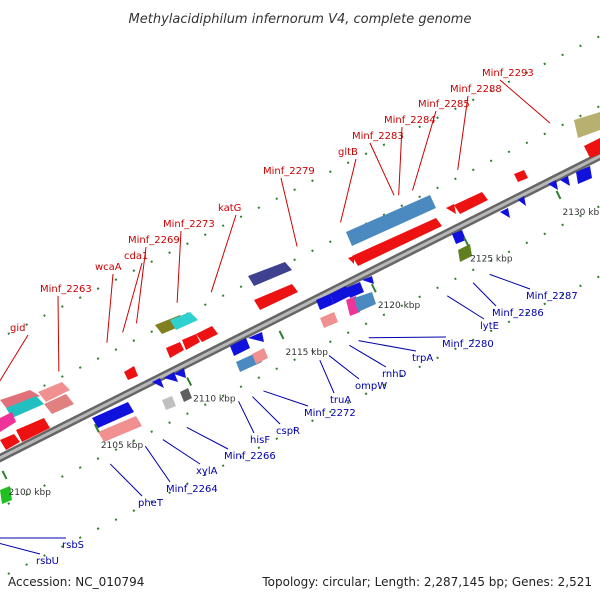  I want to click on bottom-gene-label: truA, so click(335, 383).